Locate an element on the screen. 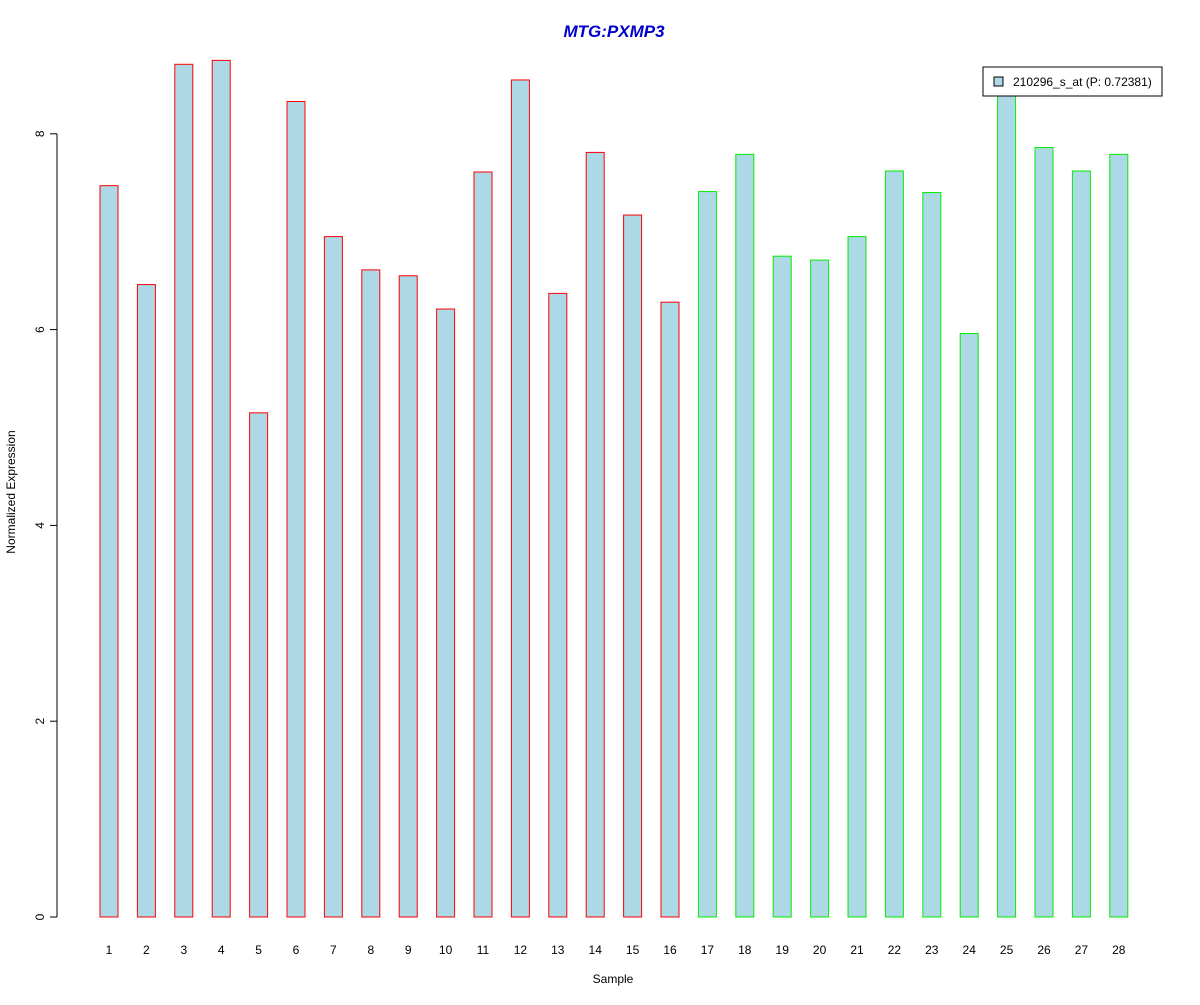 The width and height of the screenshot is (1200, 1005). x-tick-label: 6 is located at coordinates (296, 950).